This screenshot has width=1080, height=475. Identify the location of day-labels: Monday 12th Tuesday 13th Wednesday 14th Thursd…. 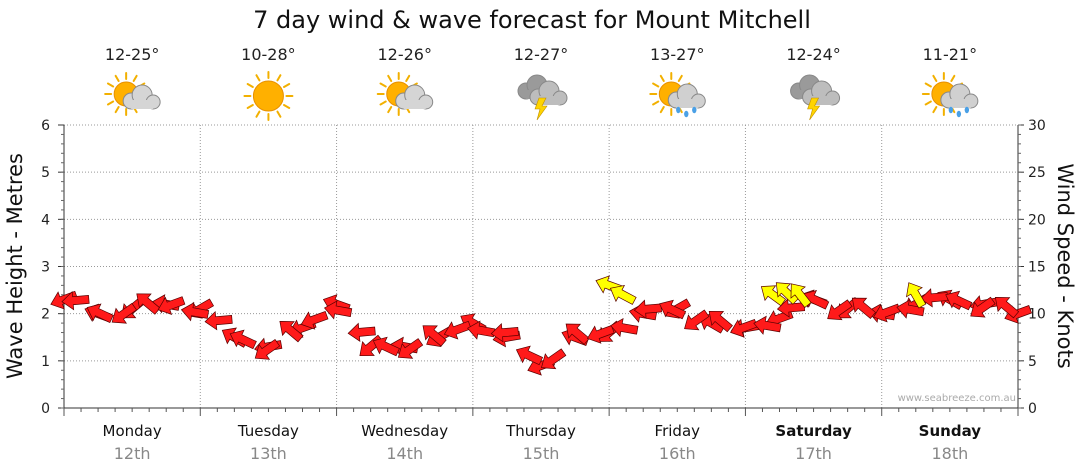
(542, 442).